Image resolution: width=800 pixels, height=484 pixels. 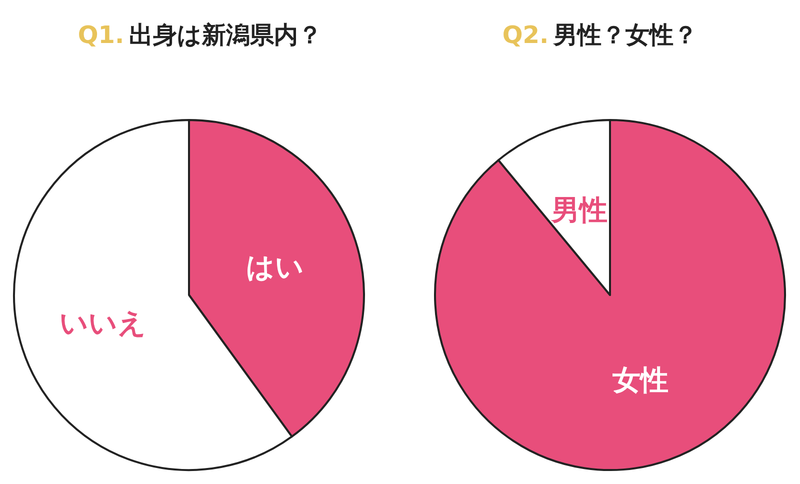 I want to click on slice-label: 女性, so click(x=640, y=380).